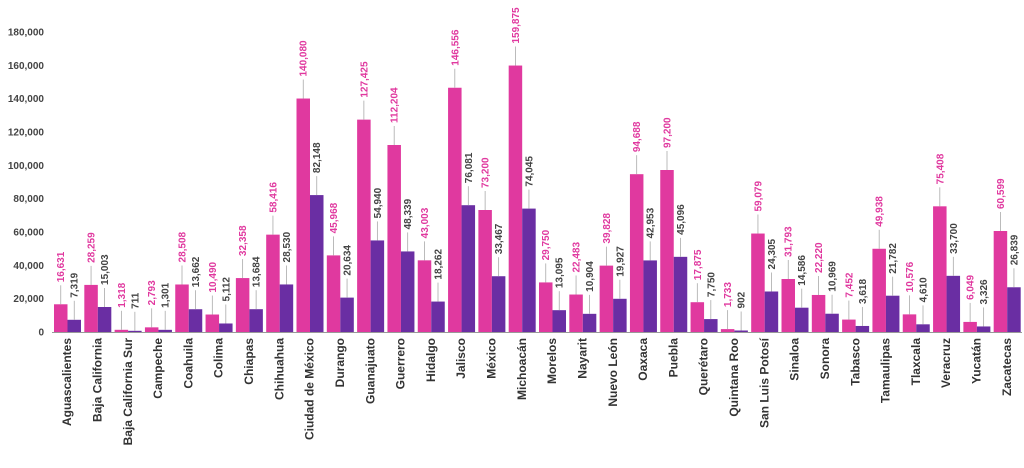 The width and height of the screenshot is (1024, 468). I want to click on data-label-series-1: 73,200, so click(486, 172).